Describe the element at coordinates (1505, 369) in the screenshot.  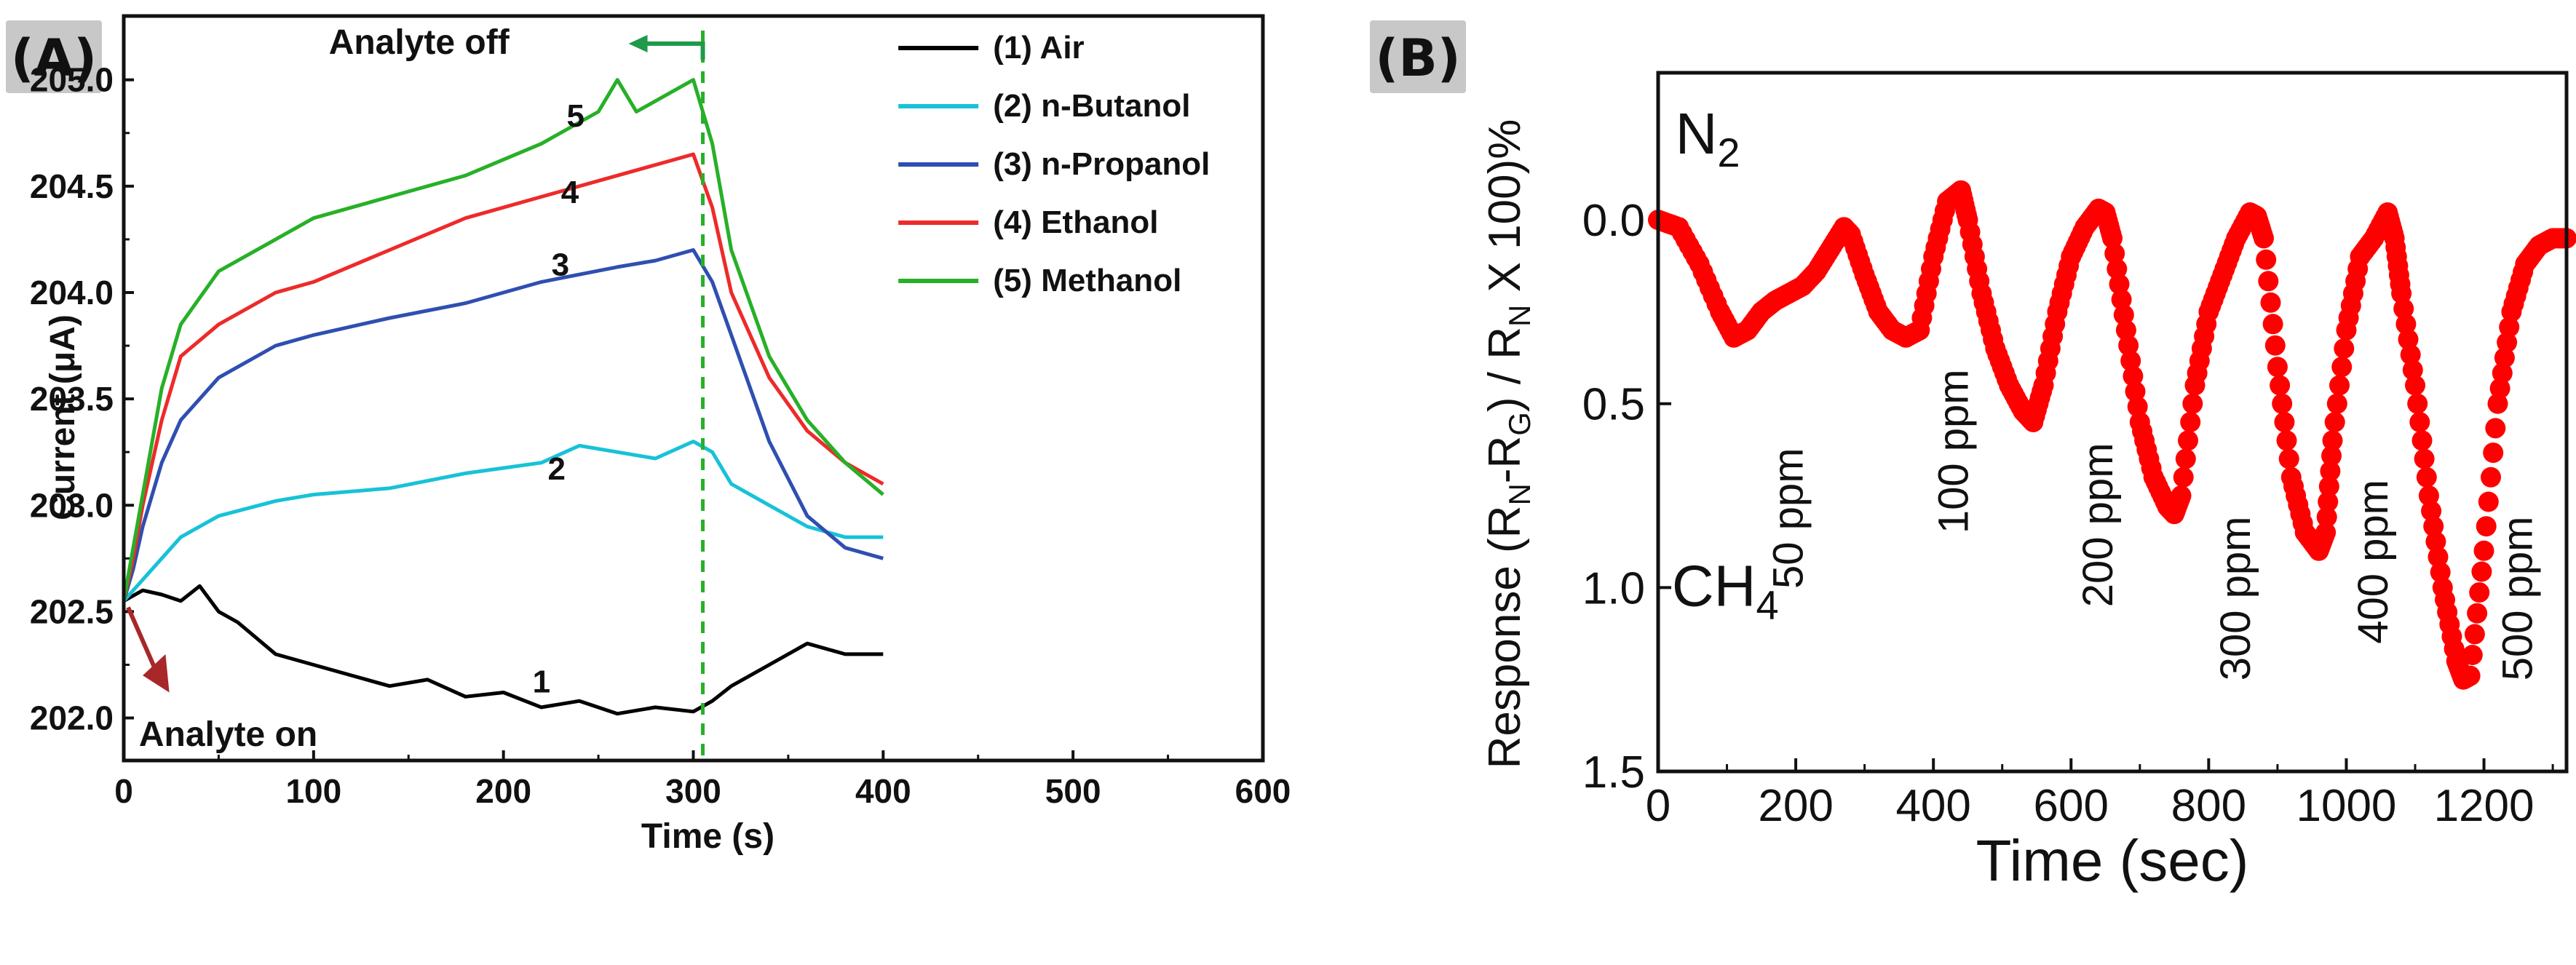
I see `ylabel-part-3: ) / R` at that location.